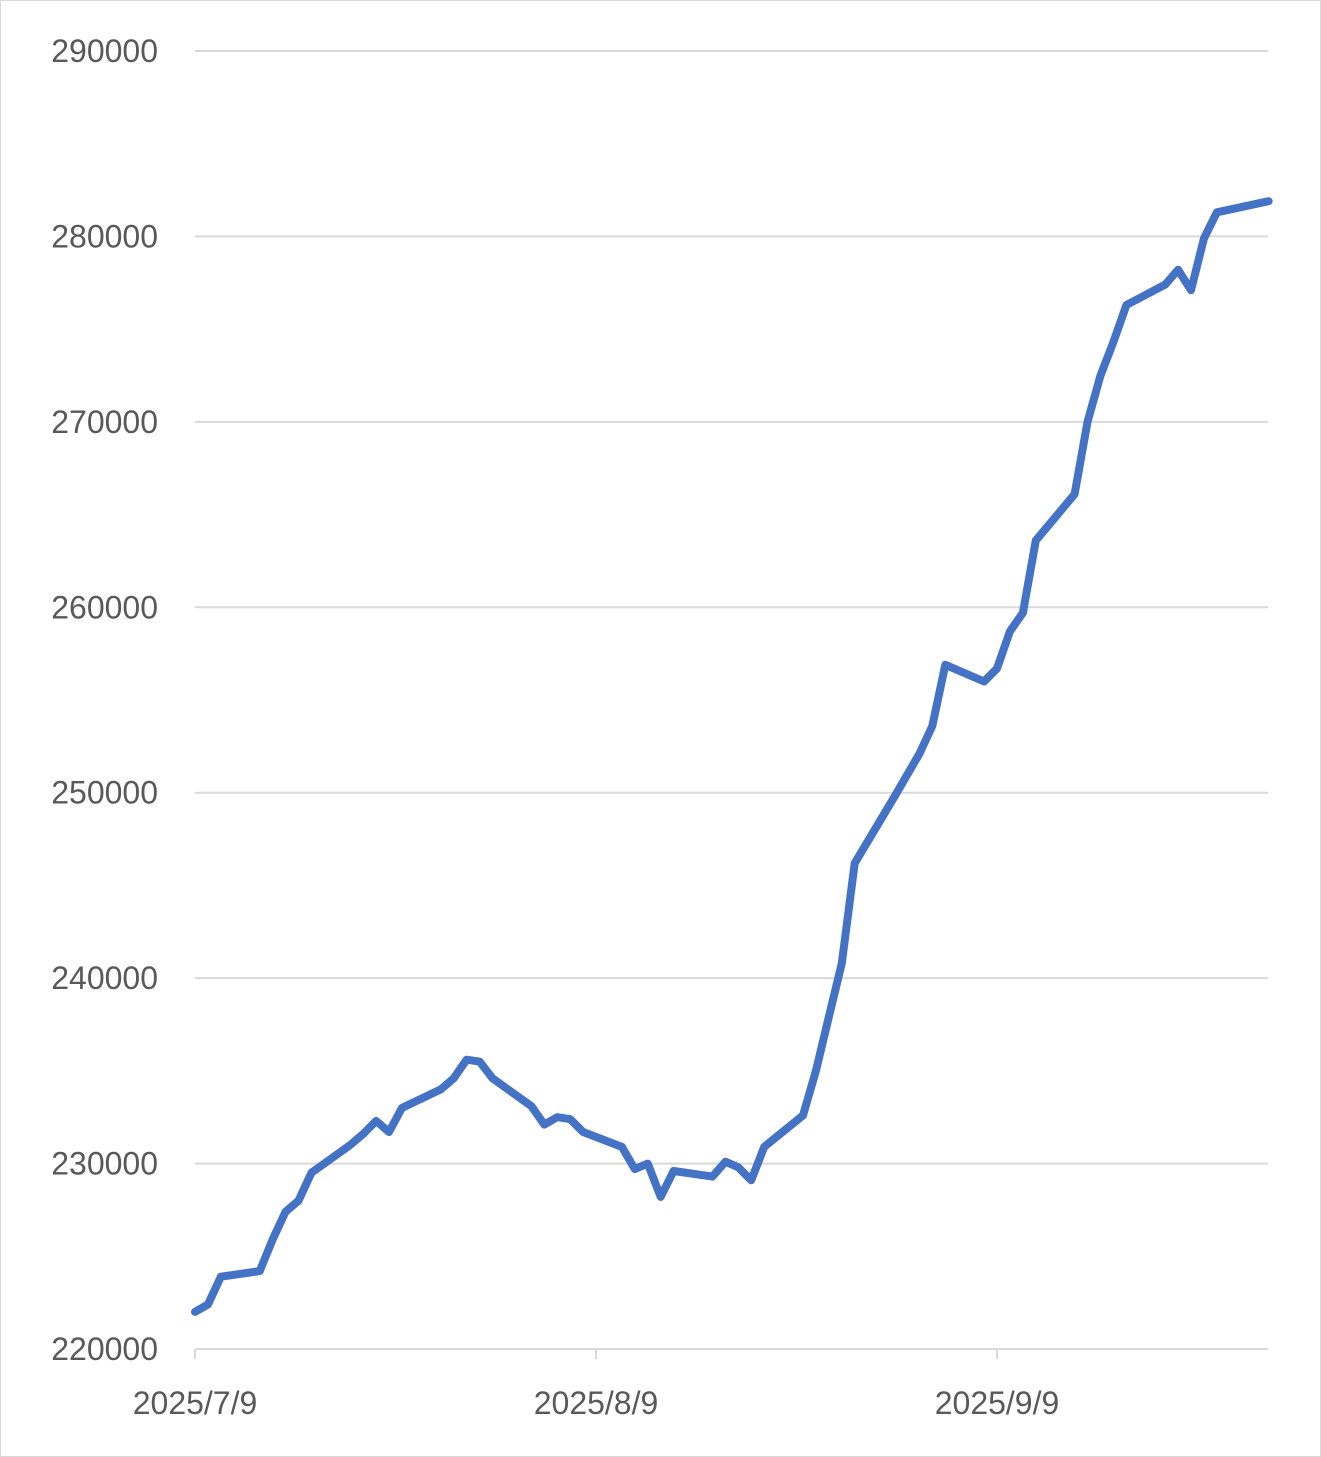 The width and height of the screenshot is (1321, 1457). I want to click on y-tick-label: 270000, so click(104, 422).